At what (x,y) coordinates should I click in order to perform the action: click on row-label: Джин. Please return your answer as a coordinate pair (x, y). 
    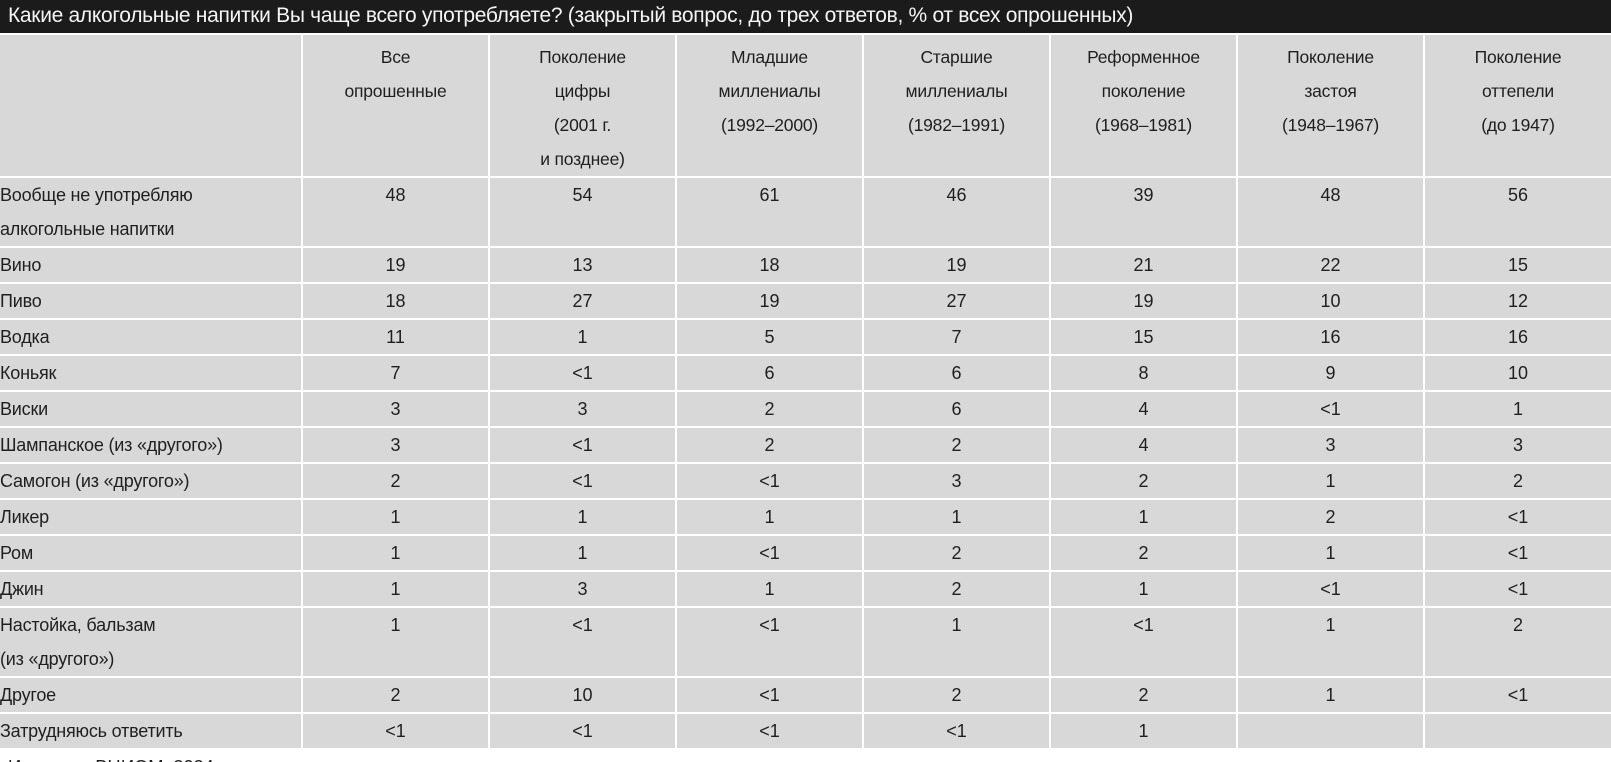
    Looking at the image, I should click on (151, 590).